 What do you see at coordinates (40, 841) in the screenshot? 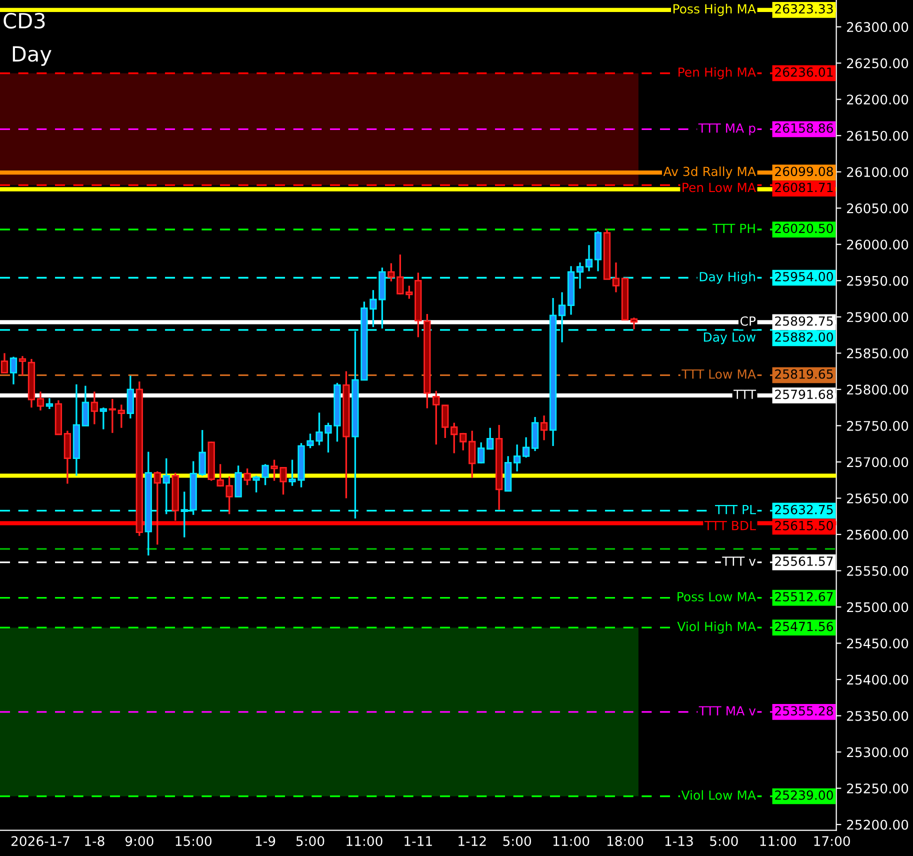
I see `x-tick-label: 2026-1-7` at bounding box center [40, 841].